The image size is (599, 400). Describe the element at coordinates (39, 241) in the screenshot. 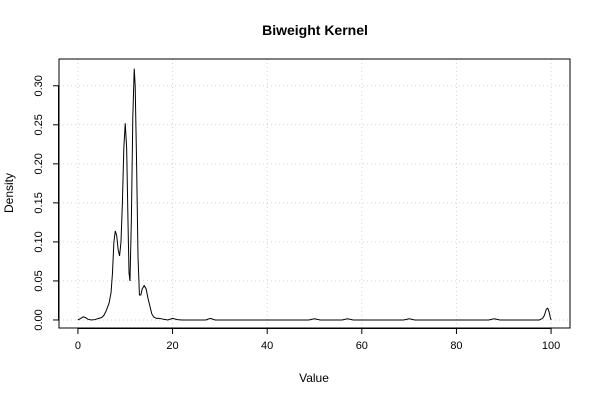

I see `y-tick-label-2: 0.10` at that location.